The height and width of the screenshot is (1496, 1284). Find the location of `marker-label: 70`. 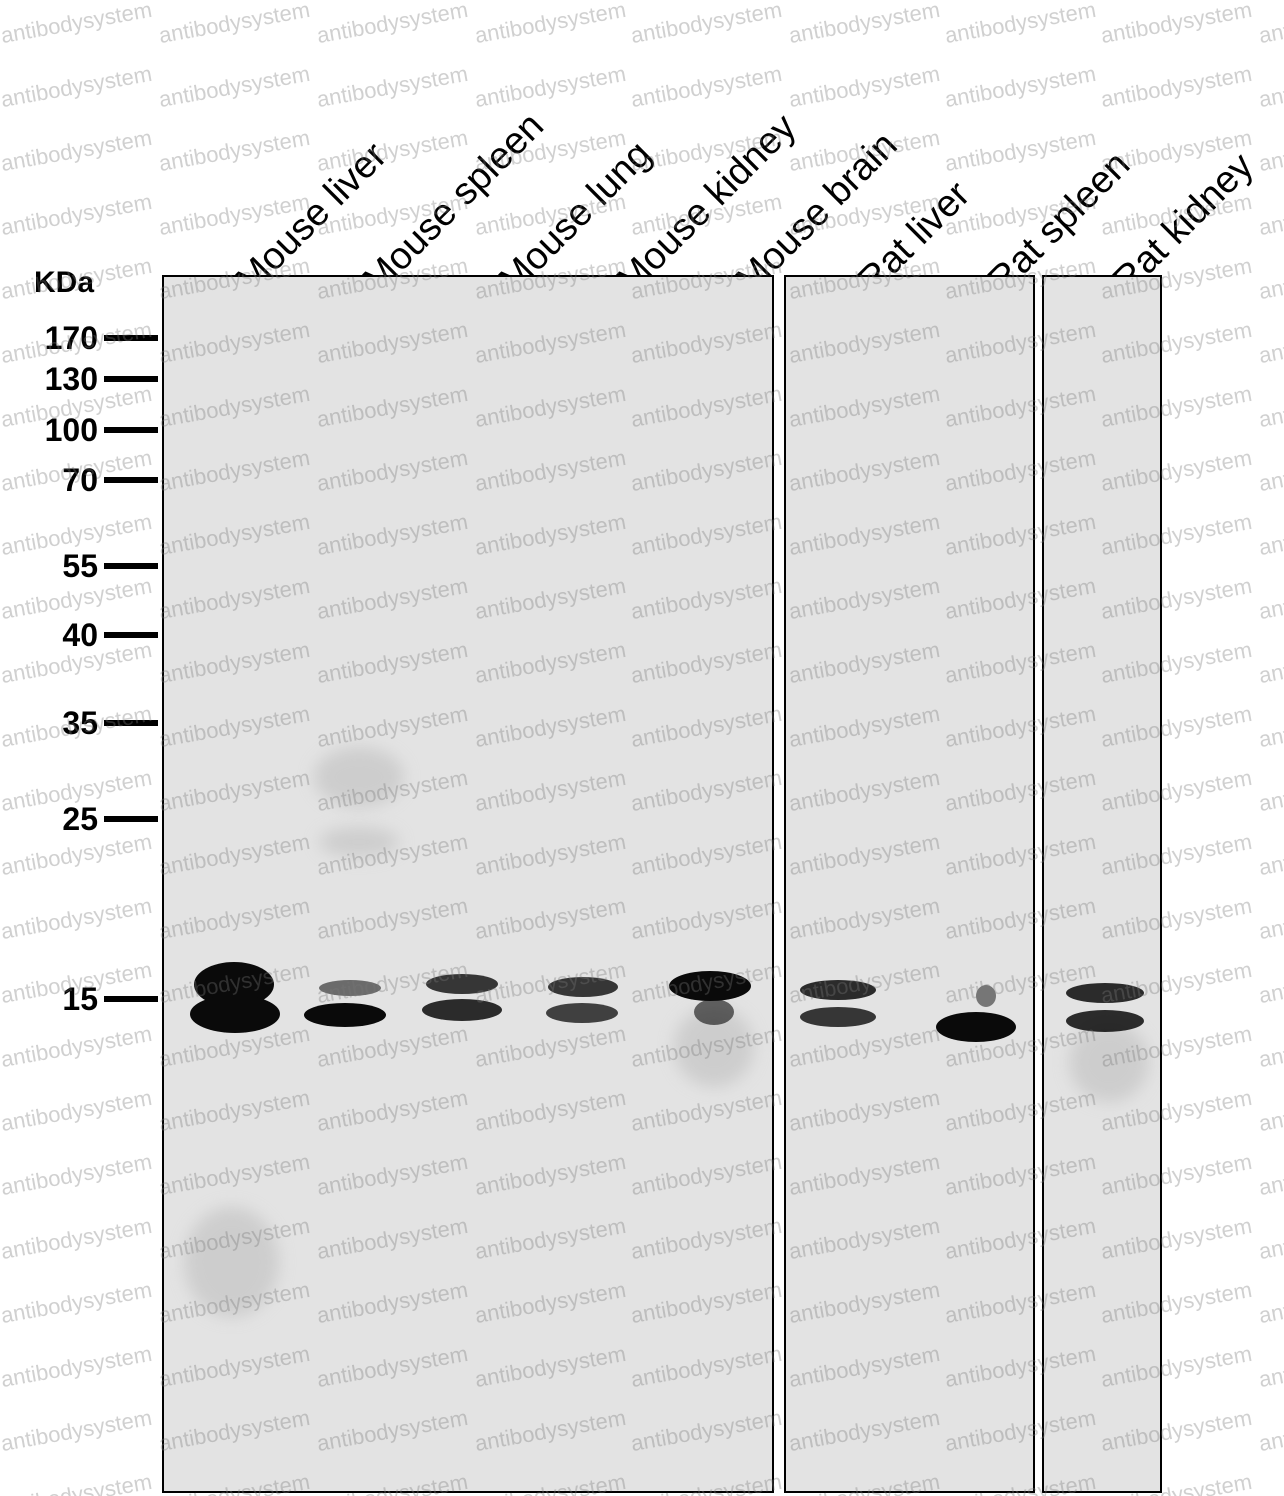

marker-label: 70 is located at coordinates (80, 480).